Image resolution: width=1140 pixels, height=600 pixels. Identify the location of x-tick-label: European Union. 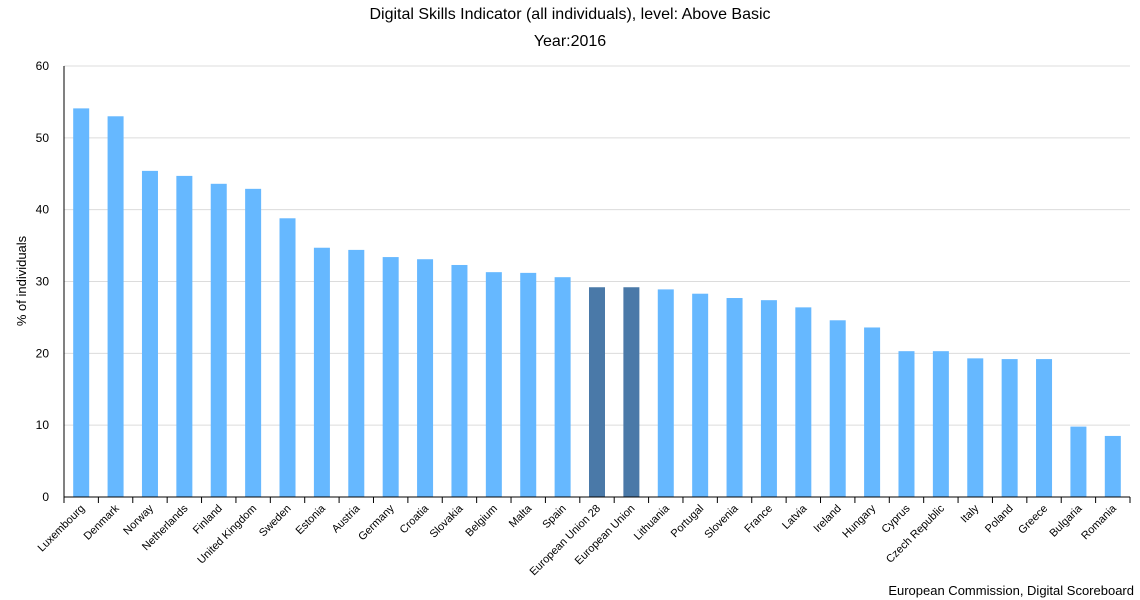
(605, 535).